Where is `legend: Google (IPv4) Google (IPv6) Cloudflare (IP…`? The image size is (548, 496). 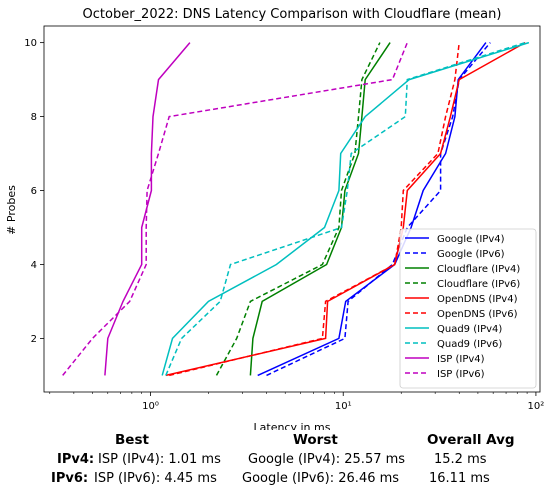
legend: Google (IPv4) Google (IPv6) Cloudflare (IP… is located at coordinates (468, 308).